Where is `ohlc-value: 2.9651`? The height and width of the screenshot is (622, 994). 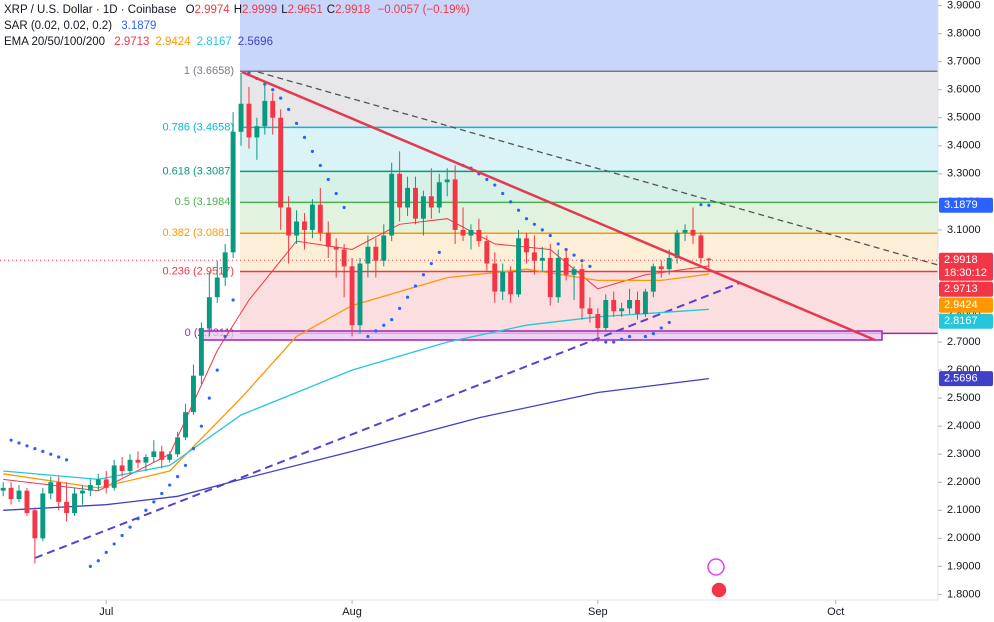 ohlc-value: 2.9651 is located at coordinates (305, 10).